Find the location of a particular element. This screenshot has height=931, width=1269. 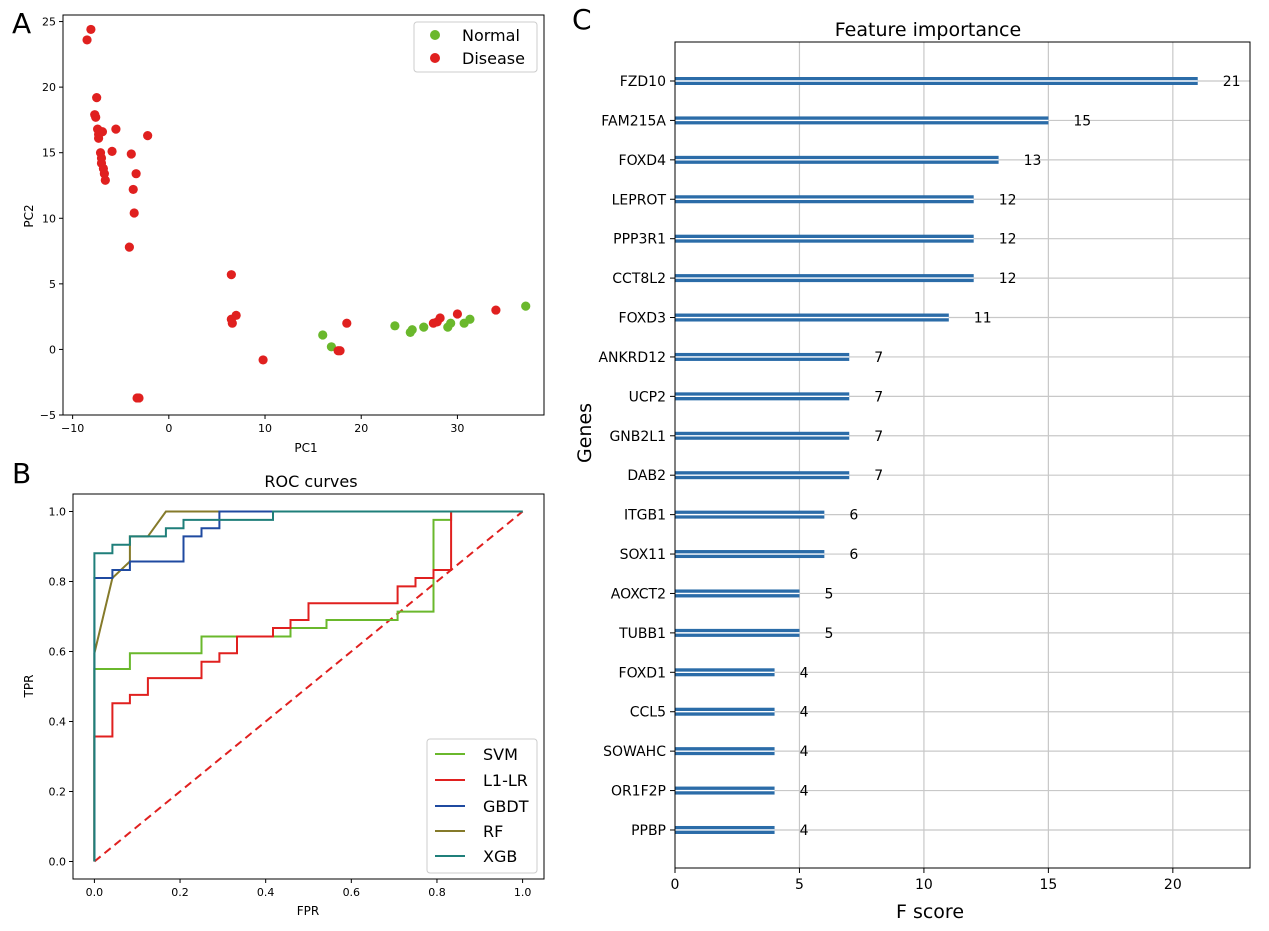

feature-gene-label: FAM215A is located at coordinates (633, 121).